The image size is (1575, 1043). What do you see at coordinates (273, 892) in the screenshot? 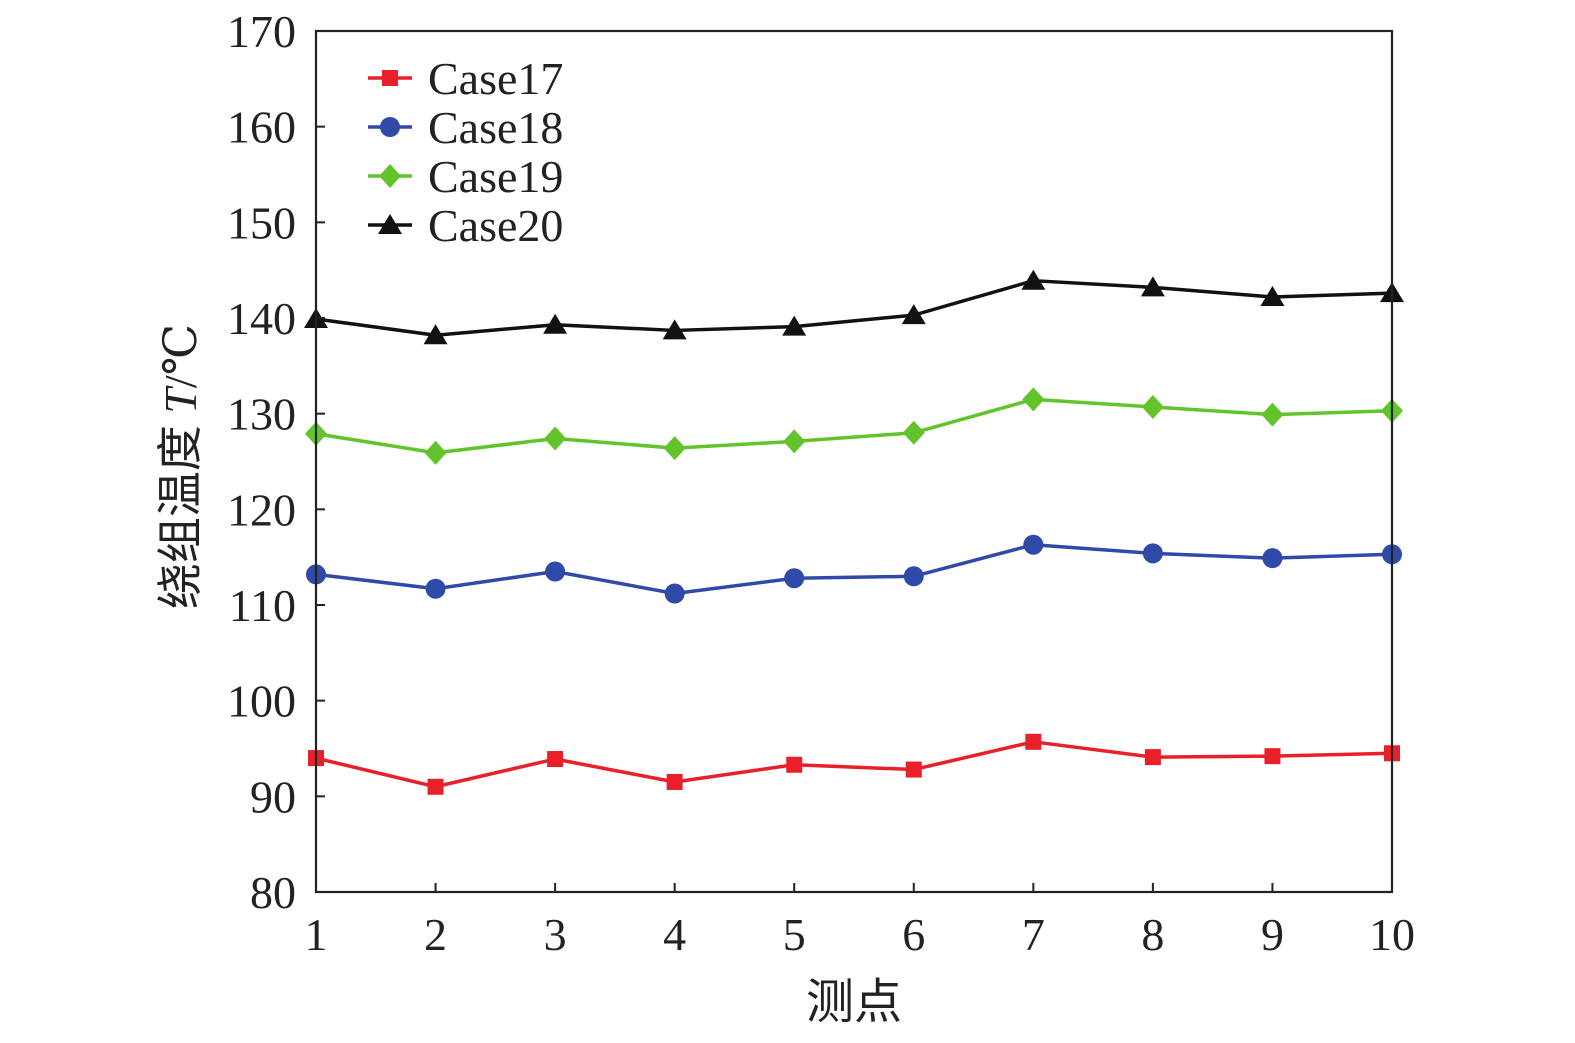
I see `y-tick-label: 80` at bounding box center [273, 892].